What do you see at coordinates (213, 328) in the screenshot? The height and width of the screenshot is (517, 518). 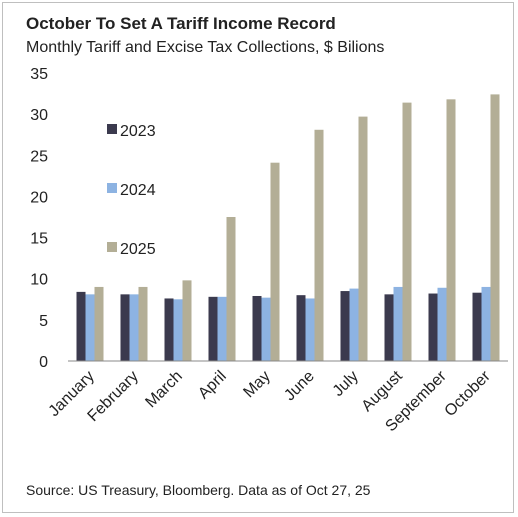 I see `bar-2023-april` at bounding box center [213, 328].